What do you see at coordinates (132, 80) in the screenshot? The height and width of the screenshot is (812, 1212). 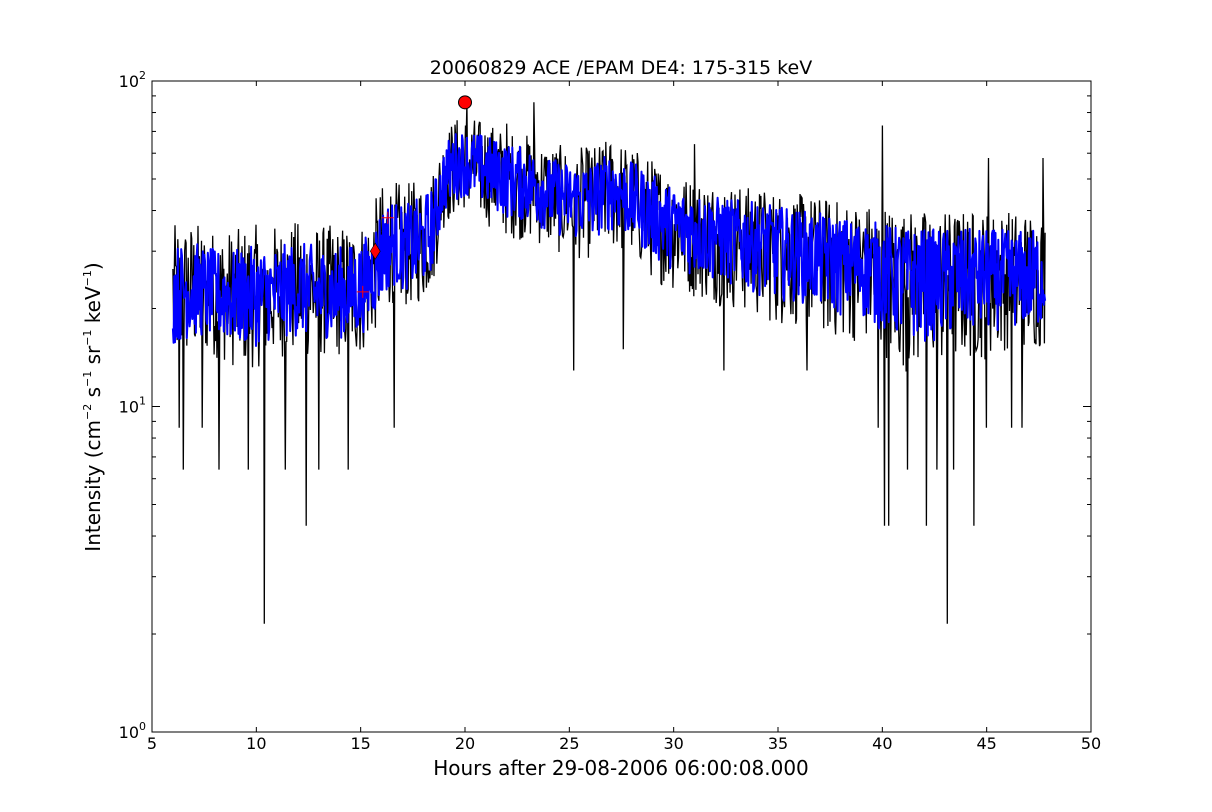 I see `y-tick-label: 10²` at bounding box center [132, 80].